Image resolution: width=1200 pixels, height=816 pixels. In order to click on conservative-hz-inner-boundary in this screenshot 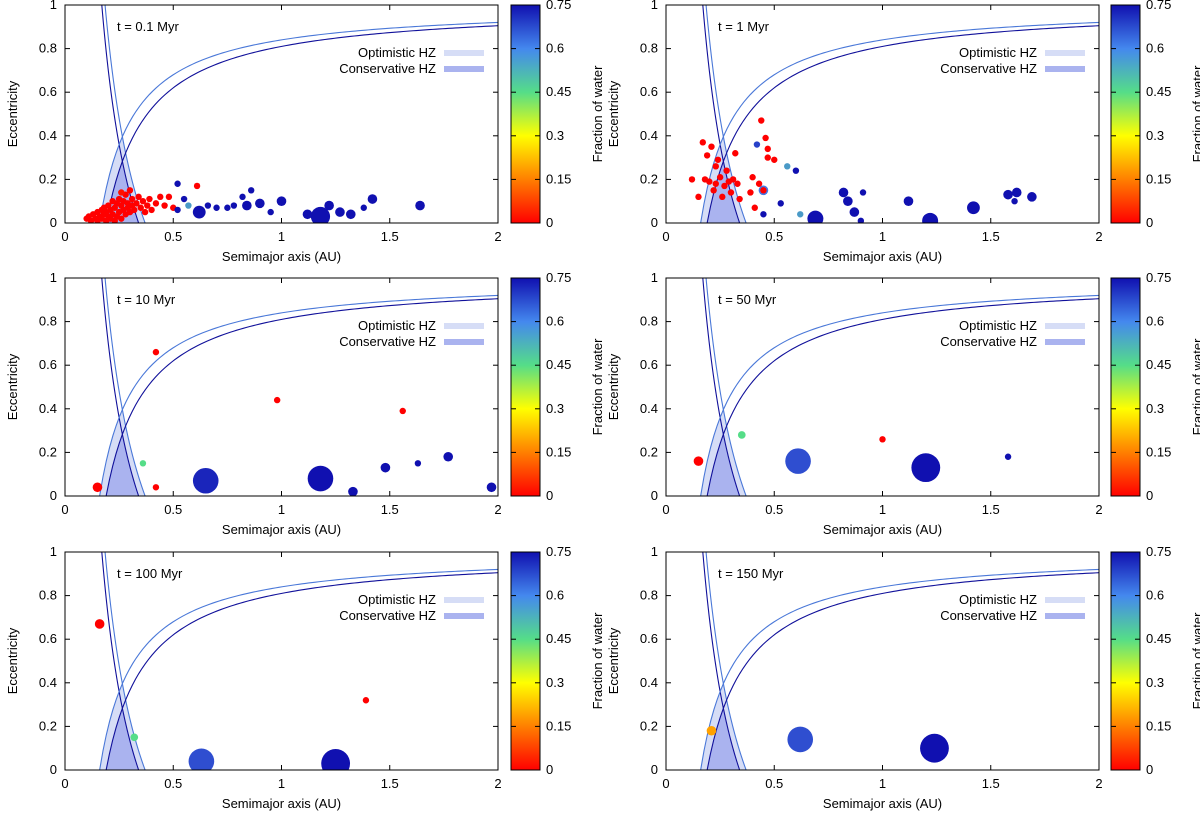, I will do `click(721, 387)`.